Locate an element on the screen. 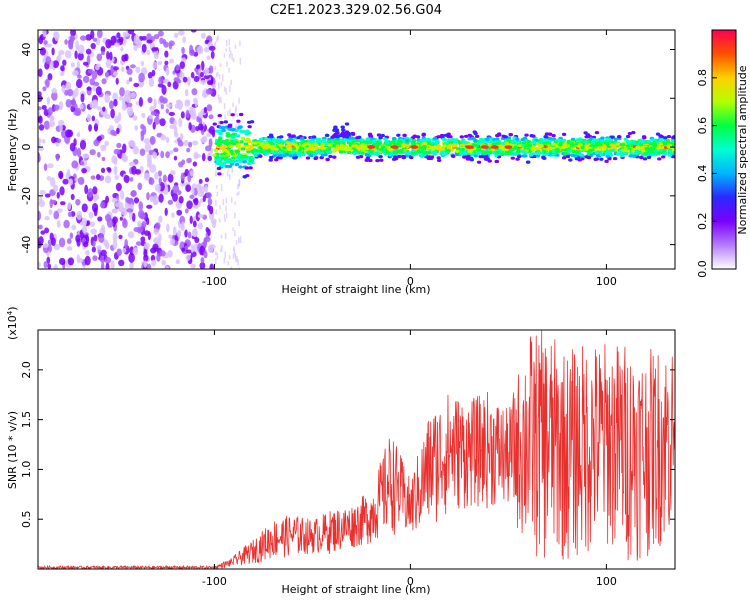 Image resolution: width=750 pixels, height=600 pixels. colorbar-tick-label: 0.2 is located at coordinates (702, 221).